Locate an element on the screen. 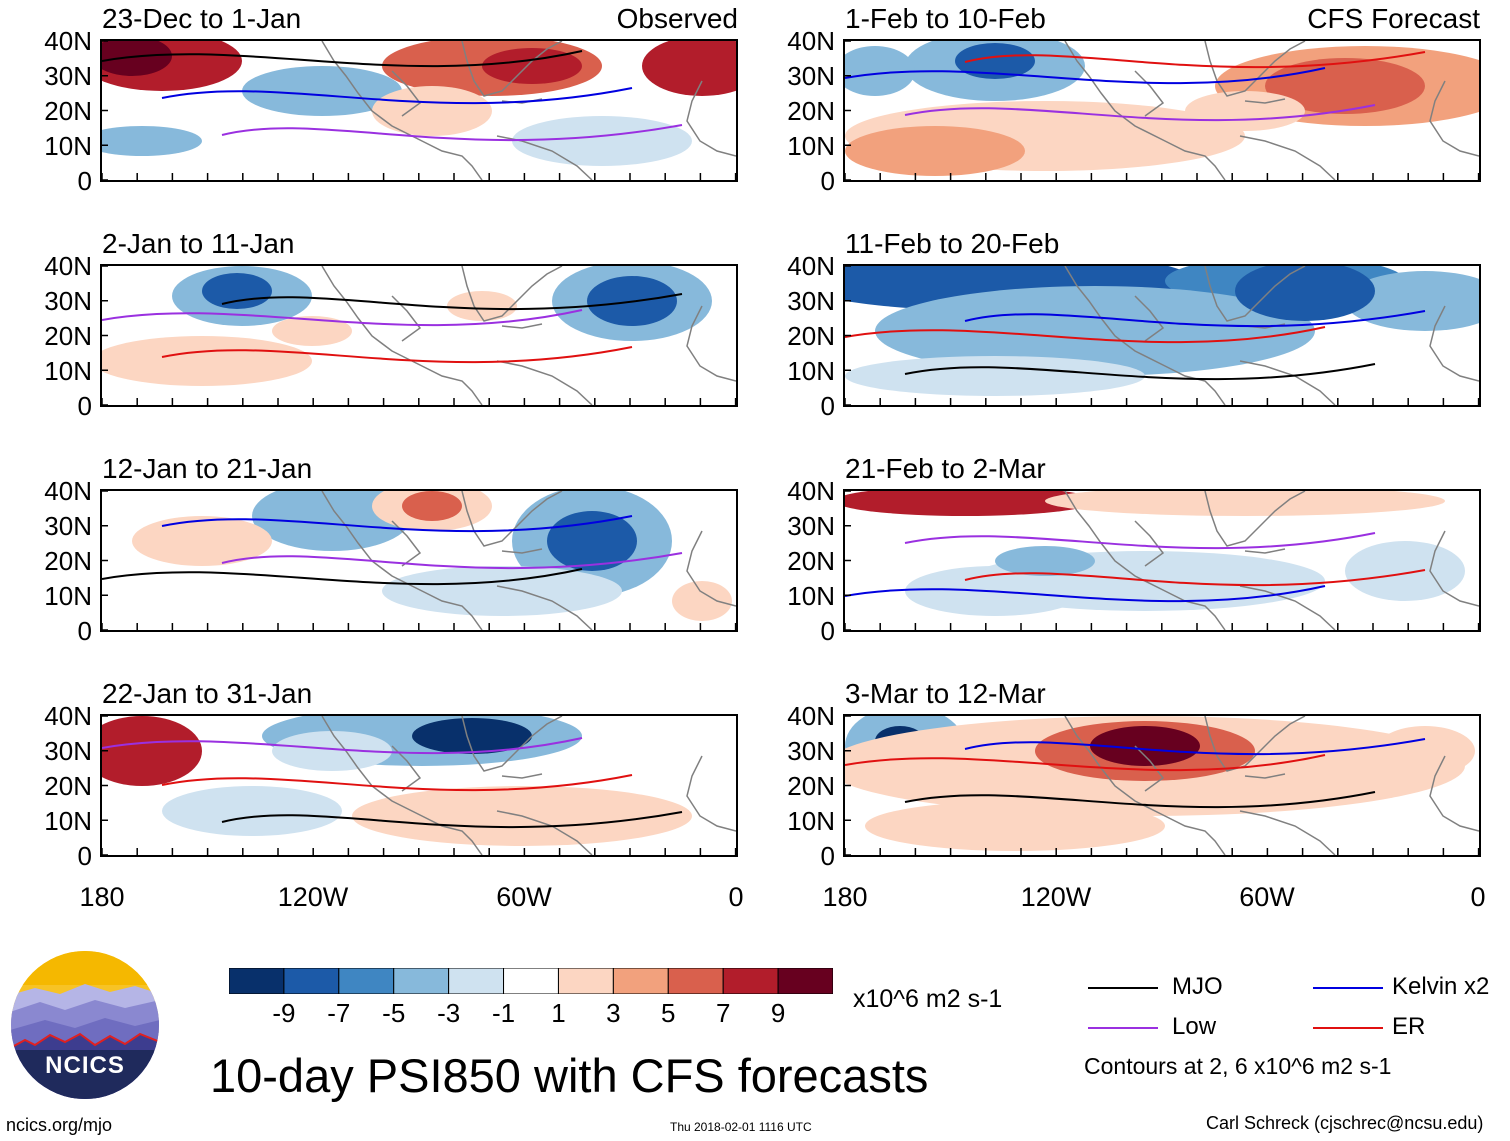  colorbar-tick-label: 3 is located at coordinates (613, 1013).